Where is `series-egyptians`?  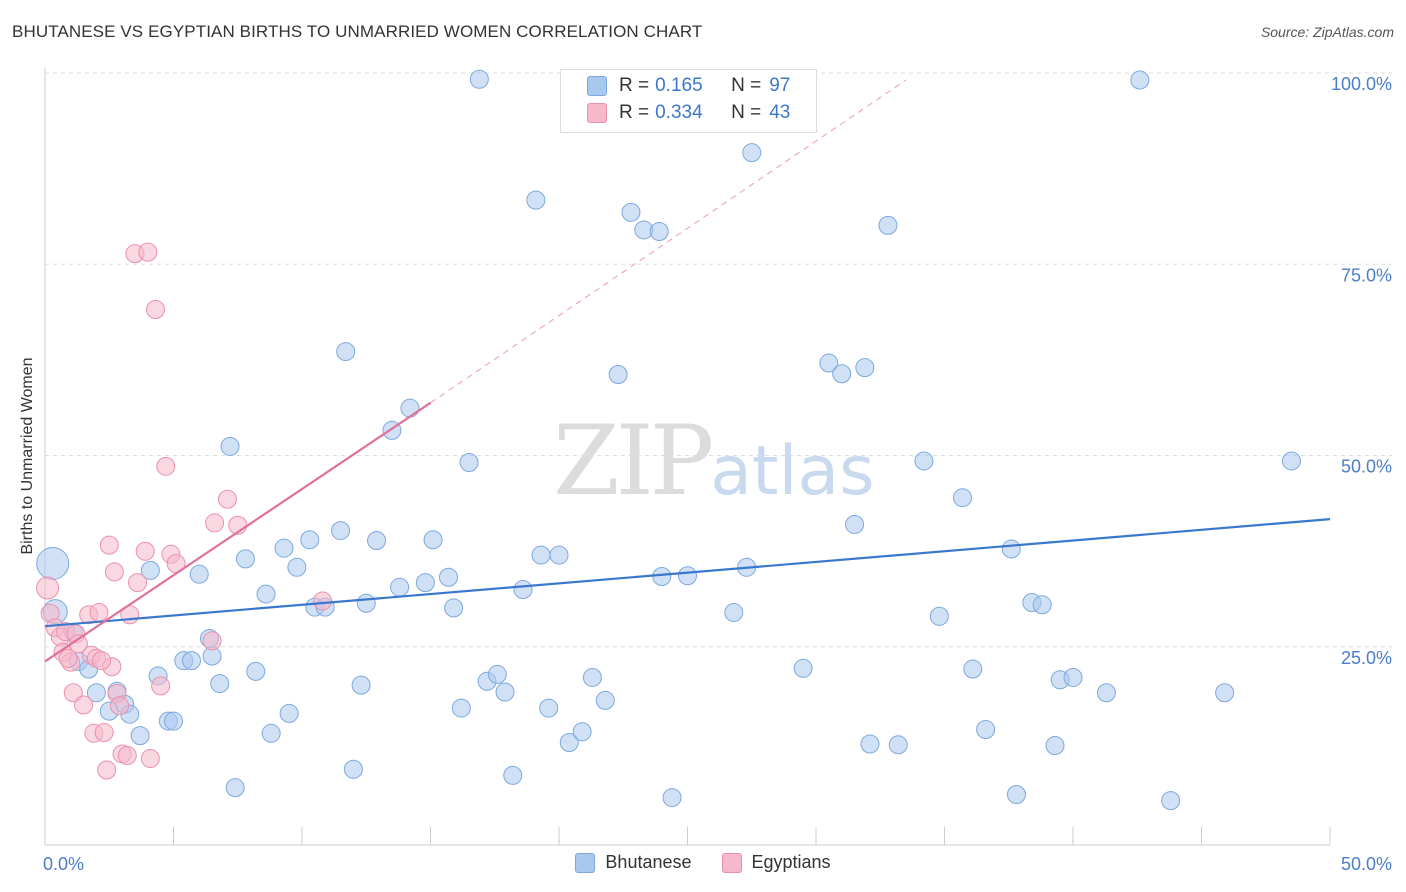 series-egyptians is located at coordinates (184, 511).